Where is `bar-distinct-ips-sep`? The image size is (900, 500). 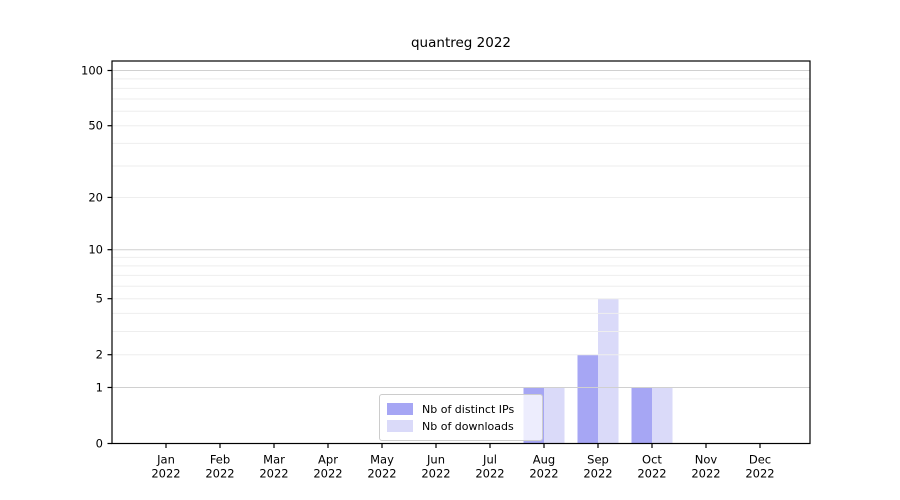 bar-distinct-ips-sep is located at coordinates (587, 399).